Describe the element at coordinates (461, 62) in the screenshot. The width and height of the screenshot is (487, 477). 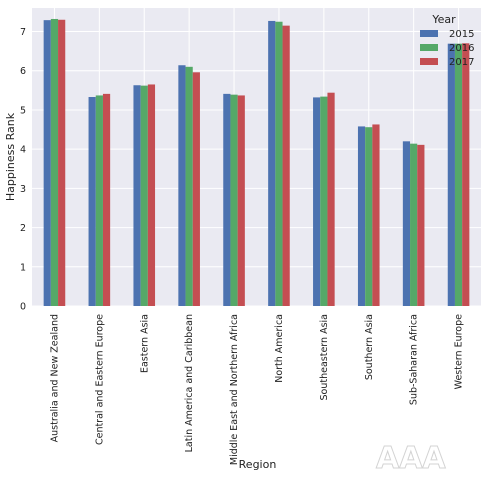
I see `legend-label: 2017` at that location.